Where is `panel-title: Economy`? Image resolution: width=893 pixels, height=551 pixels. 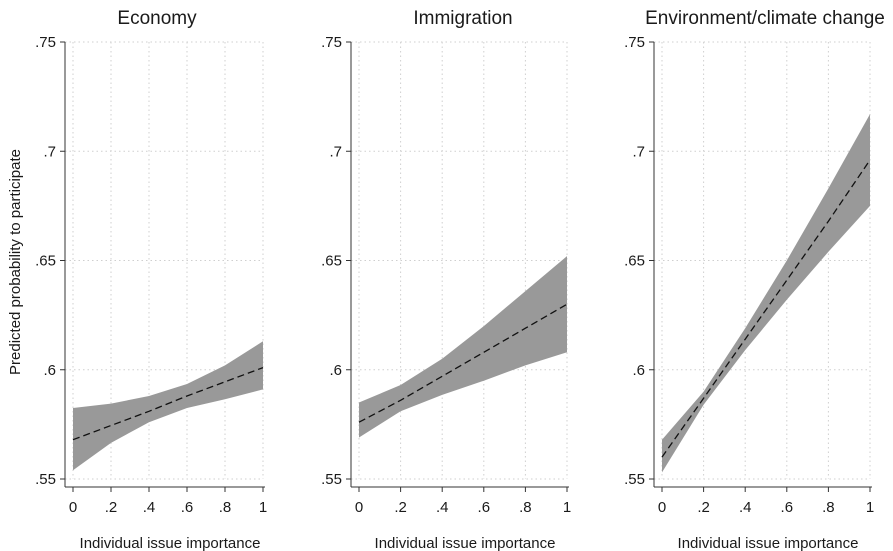 panel-title: Economy is located at coordinates (157, 18).